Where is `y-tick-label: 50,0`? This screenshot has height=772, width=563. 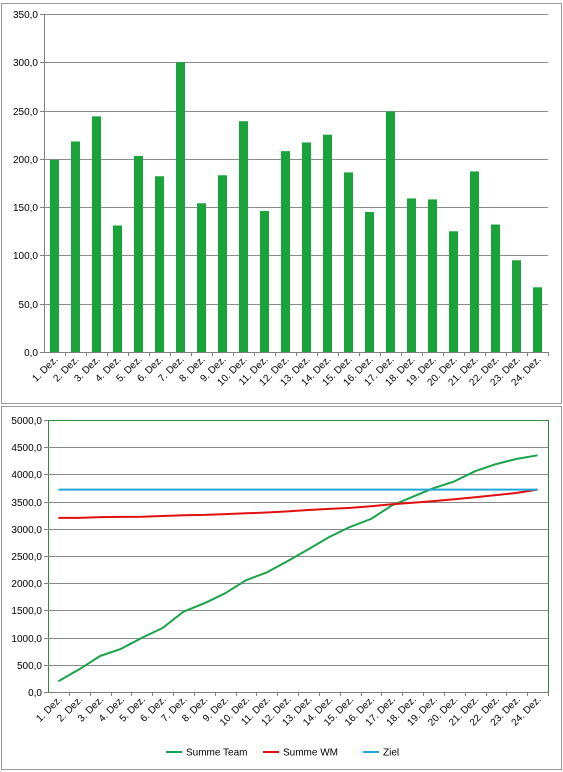 y-tick-label: 50,0 is located at coordinates (29, 305).